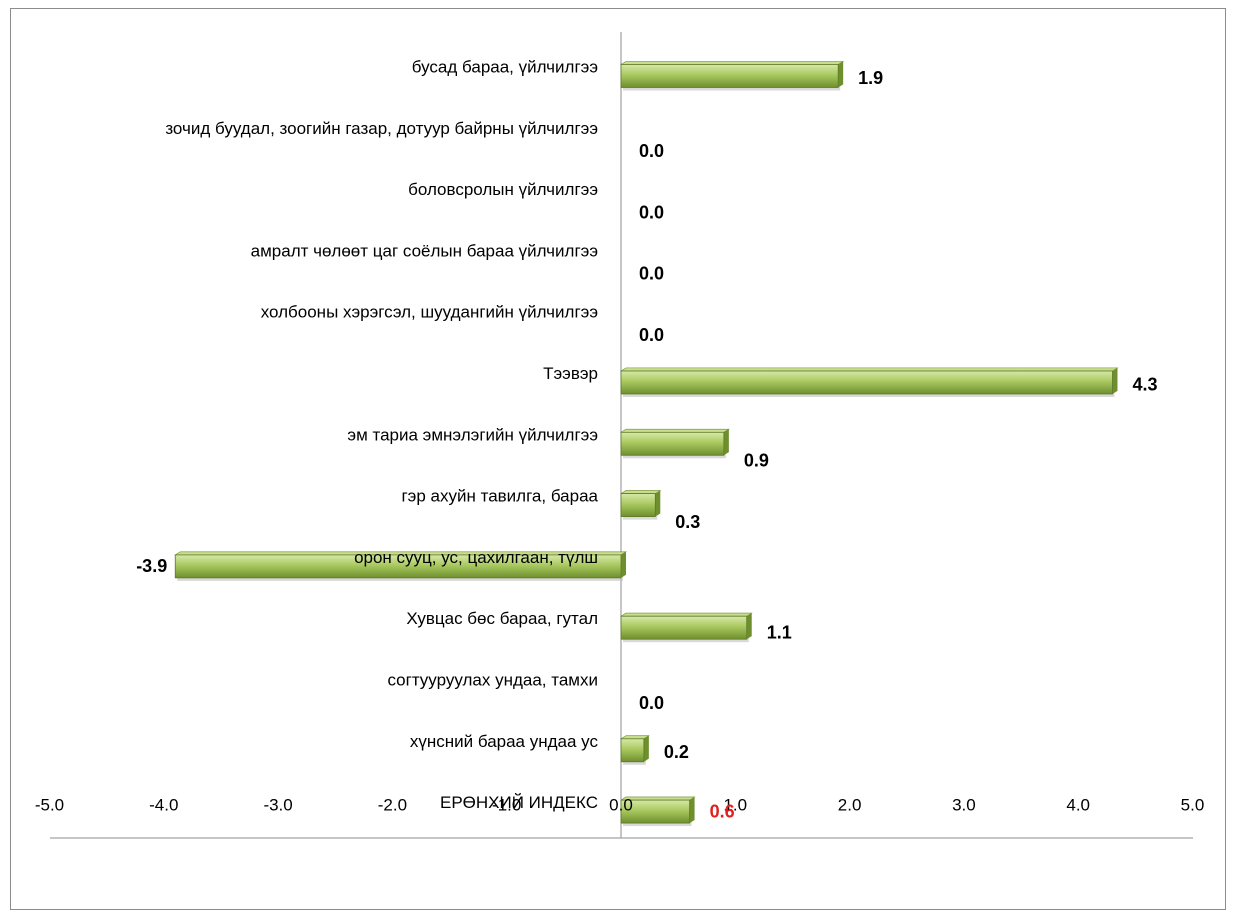 This screenshot has height=919, width=1238. What do you see at coordinates (49, 804) in the screenshot?
I see `x-tick-label: -5.0` at bounding box center [49, 804].